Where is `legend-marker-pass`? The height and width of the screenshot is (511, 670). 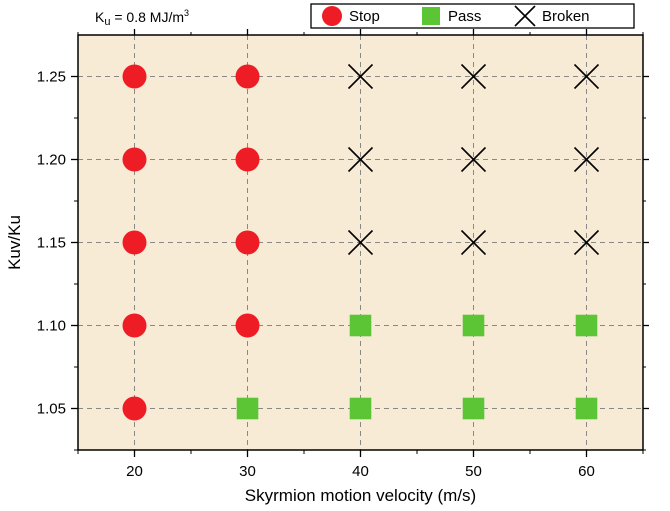
legend-marker-pass is located at coordinates (431, 16).